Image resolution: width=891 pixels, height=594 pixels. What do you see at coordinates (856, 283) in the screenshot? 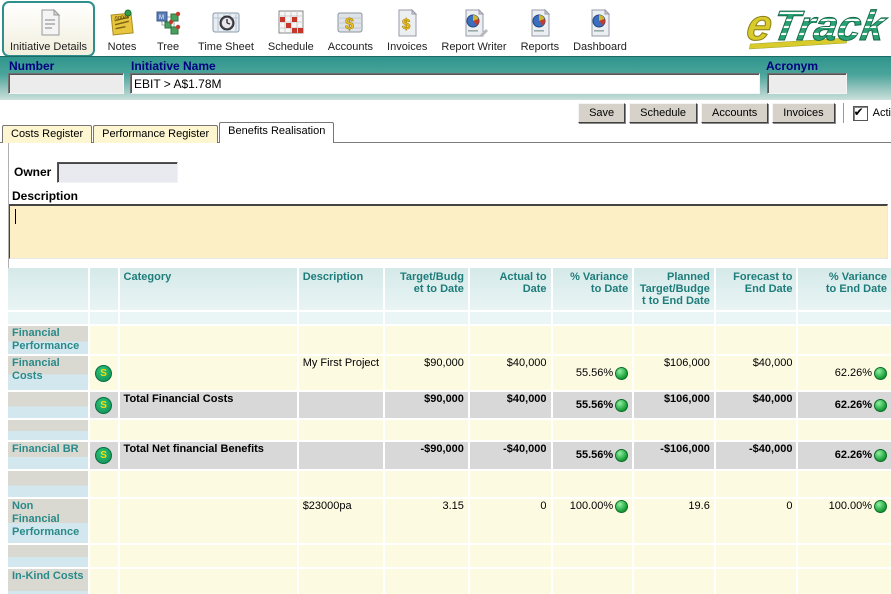
I see `col-variance-end: % Variance to End Date` at bounding box center [856, 283].